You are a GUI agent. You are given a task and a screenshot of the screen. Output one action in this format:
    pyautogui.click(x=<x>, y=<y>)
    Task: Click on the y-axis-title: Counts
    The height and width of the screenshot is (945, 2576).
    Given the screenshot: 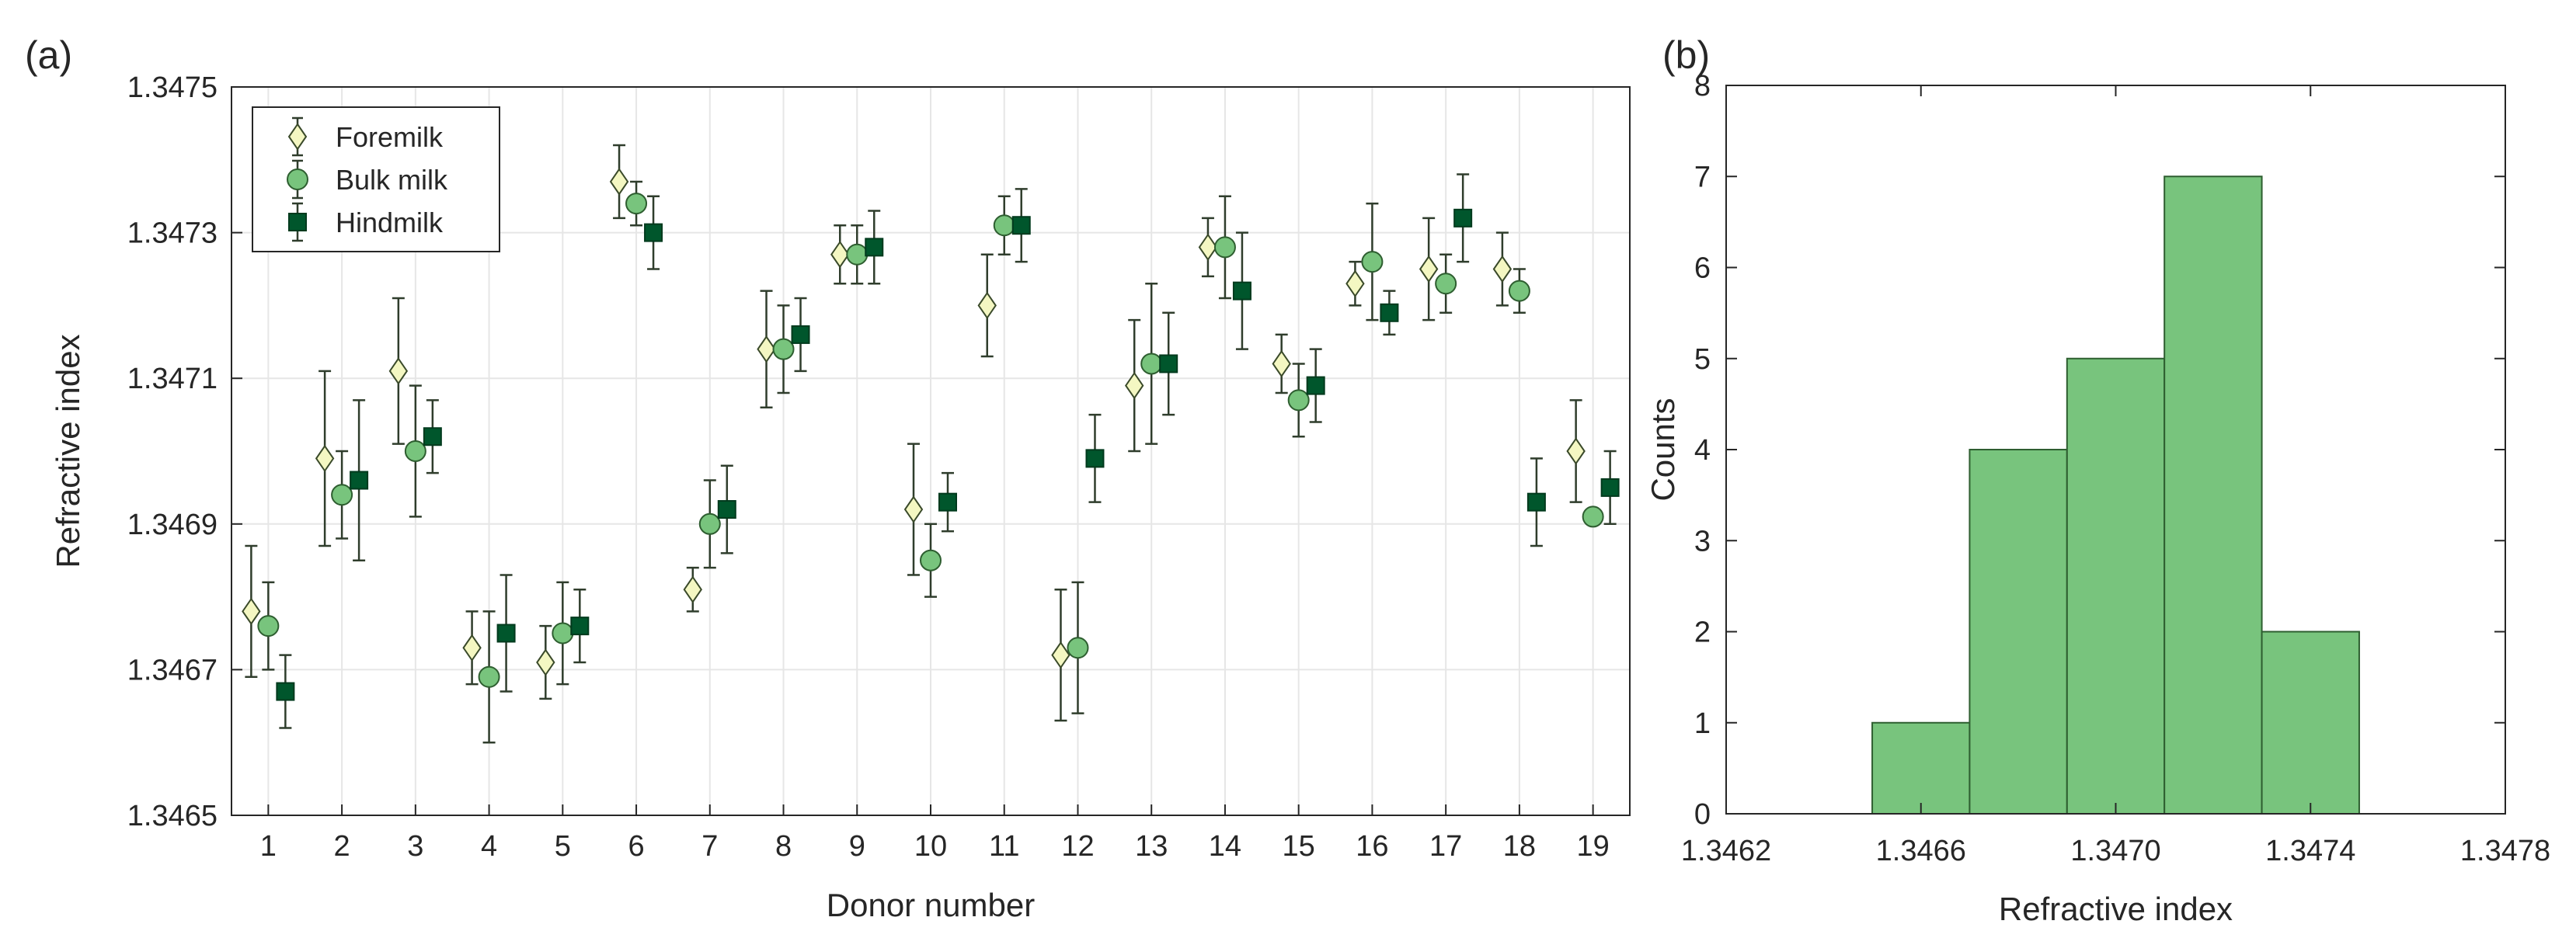 What is the action you would take?
    pyautogui.click(x=1663, y=449)
    